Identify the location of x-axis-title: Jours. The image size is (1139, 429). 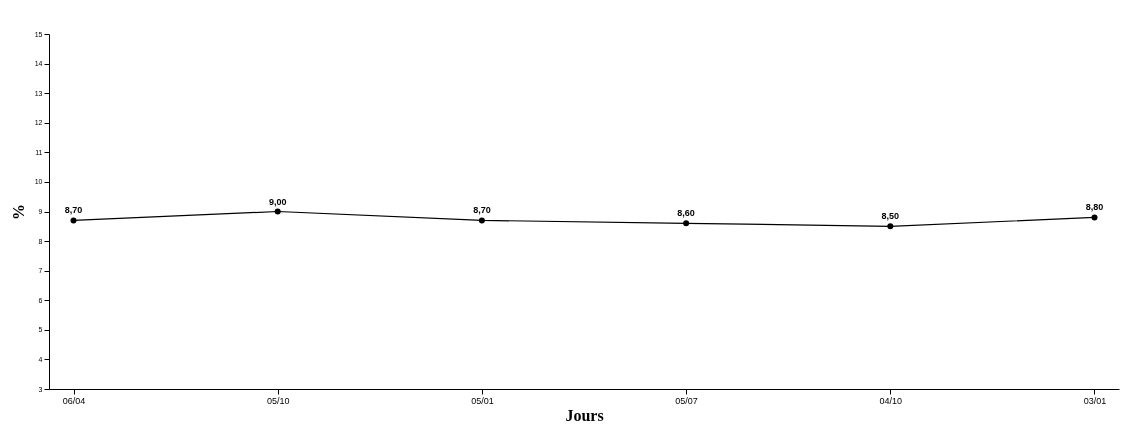
(584, 415).